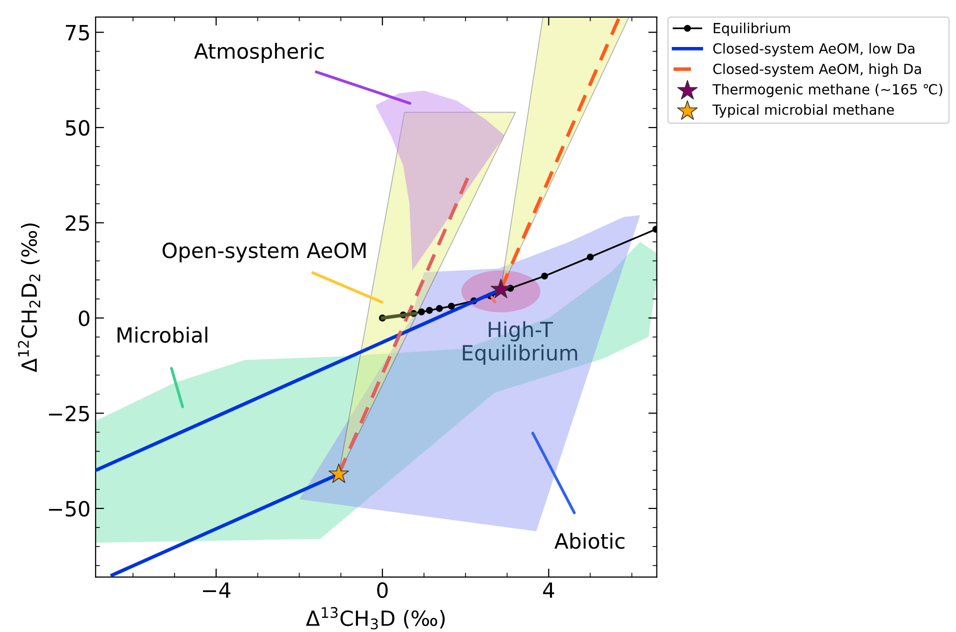 The image size is (956, 632). I want to click on x-tick-label: 0, so click(382, 590).